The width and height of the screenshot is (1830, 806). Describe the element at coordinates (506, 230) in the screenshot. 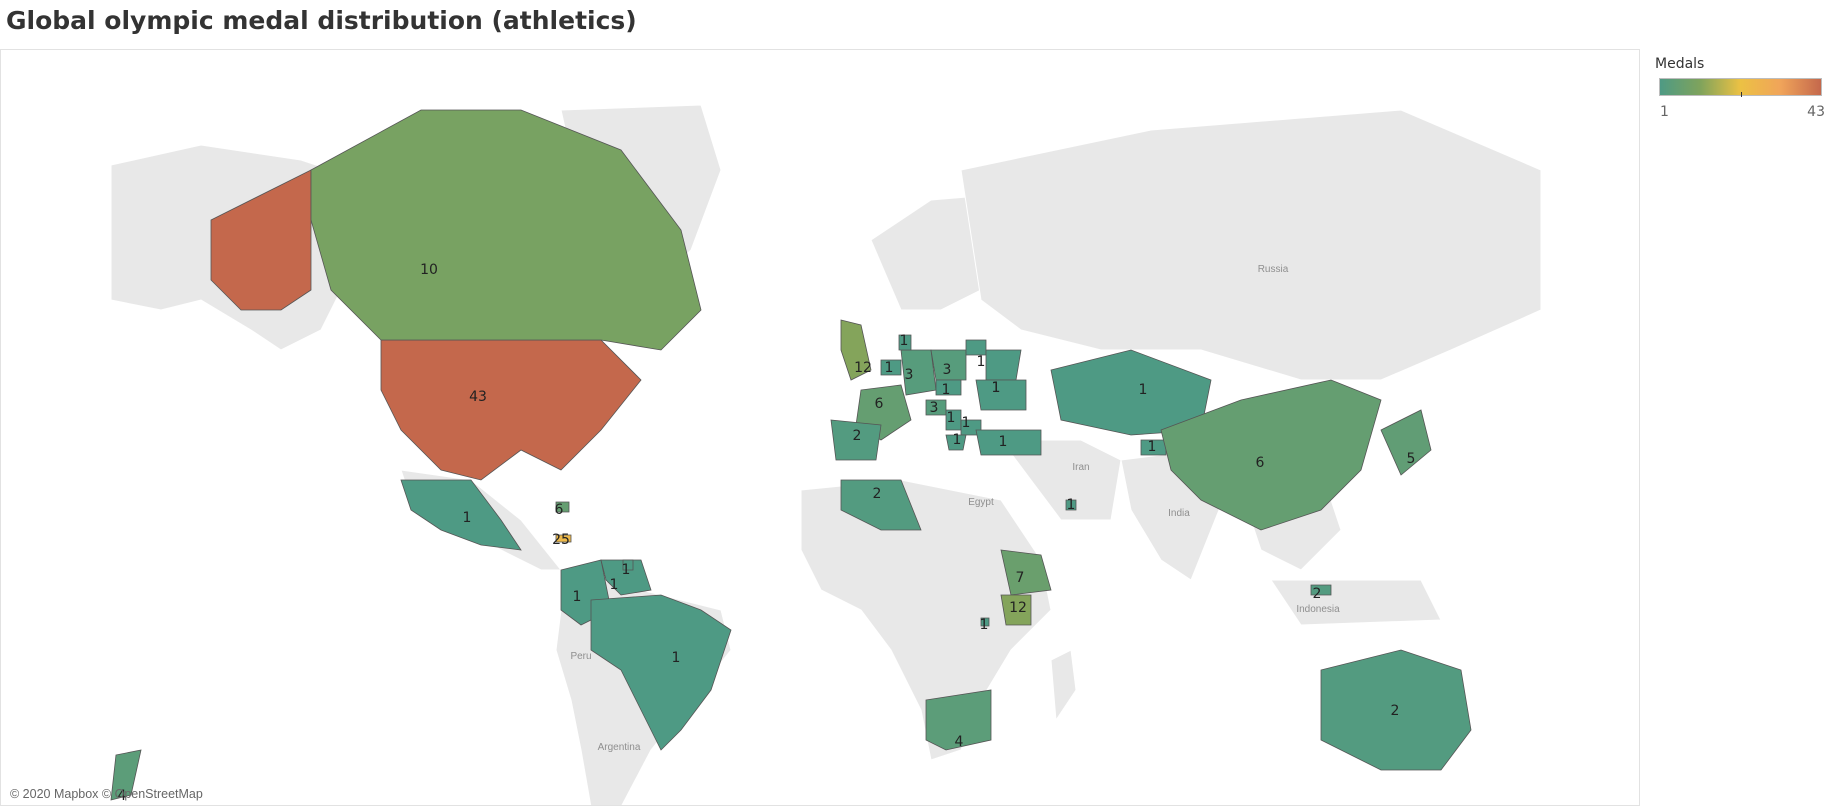

I see `country-canada` at that location.